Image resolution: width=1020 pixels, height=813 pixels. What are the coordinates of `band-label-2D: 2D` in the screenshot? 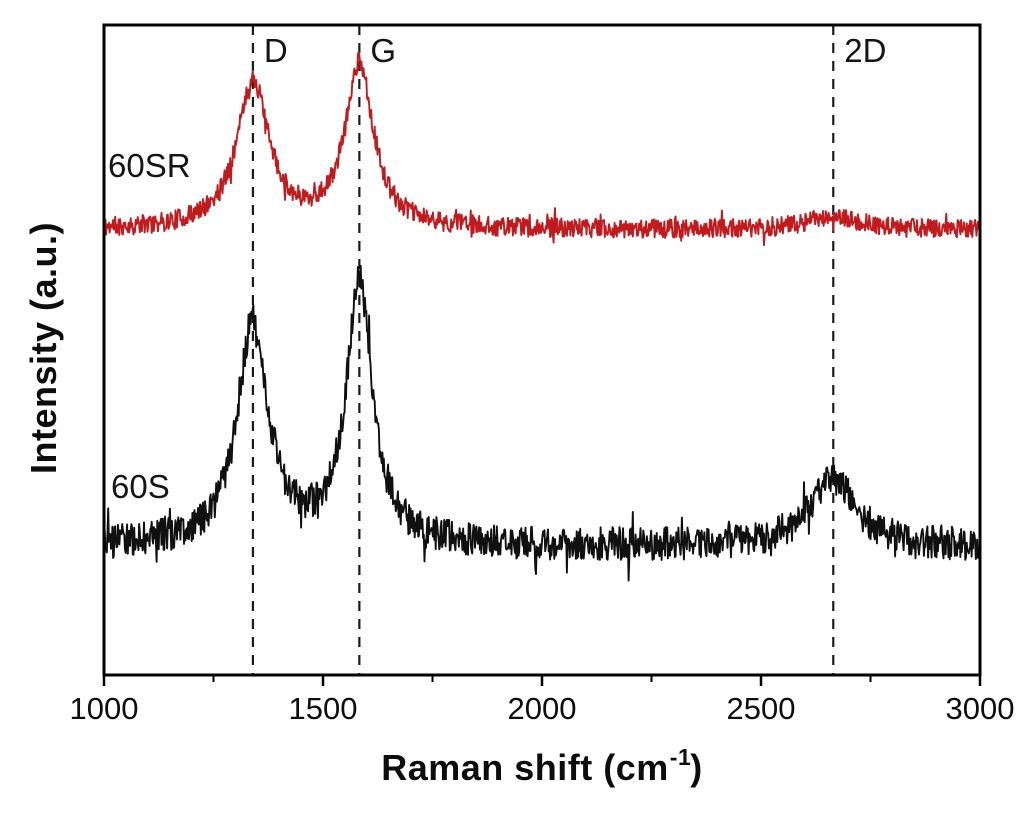 It's located at (865, 50).